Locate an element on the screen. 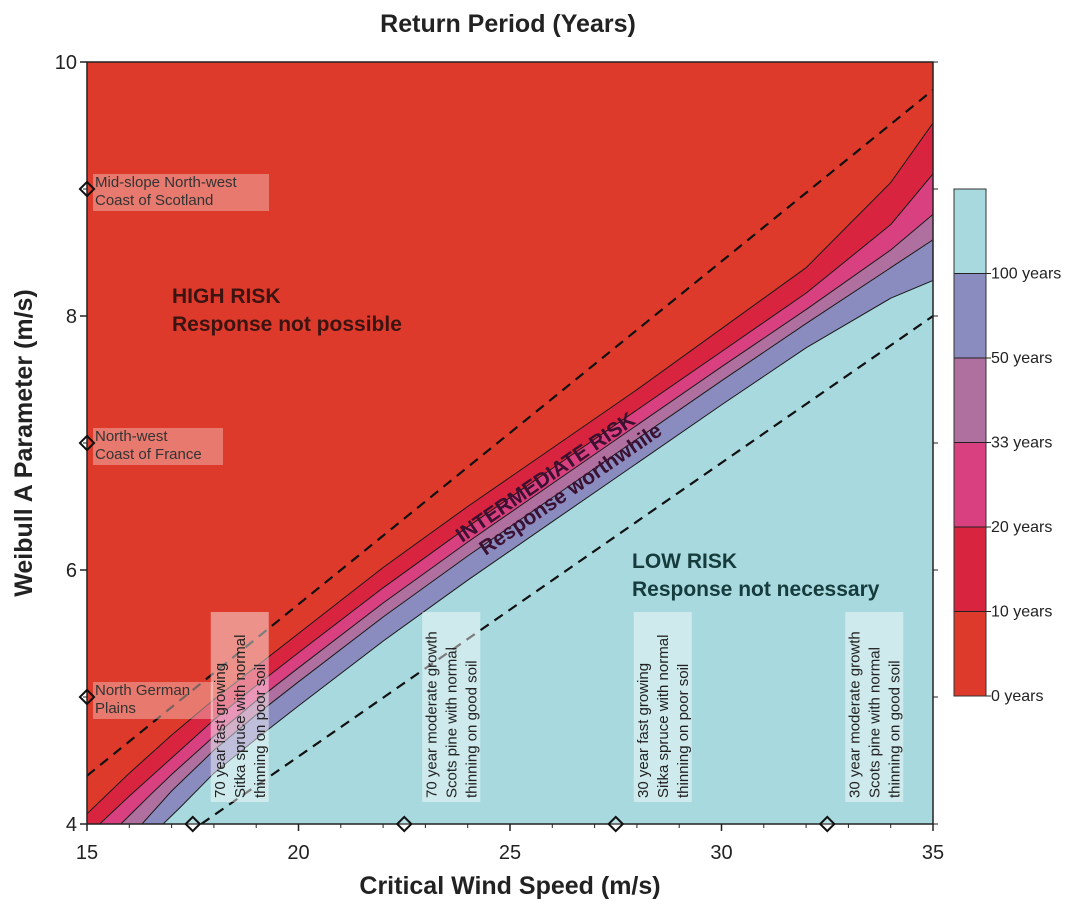 This screenshot has height=905, width=1072. region-label-group: HIGH RISK Response not possible is located at coordinates (287, 310).